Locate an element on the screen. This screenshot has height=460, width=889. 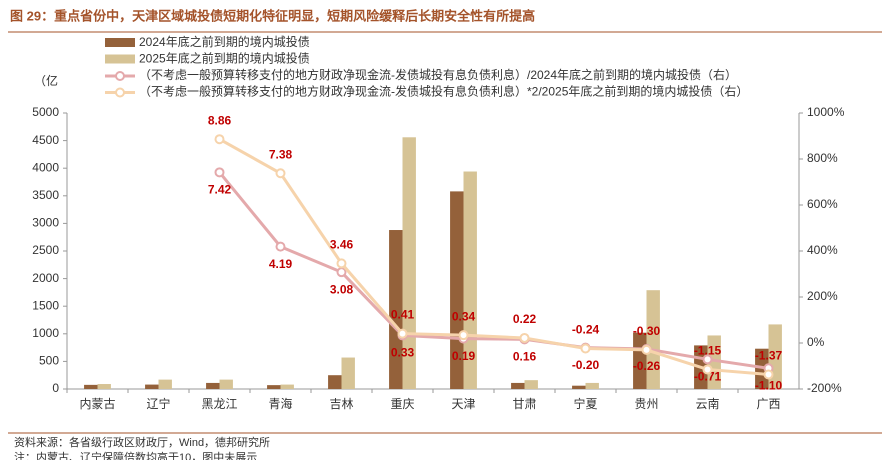
y-tick-label: 5000 is located at coordinates (45, 112).